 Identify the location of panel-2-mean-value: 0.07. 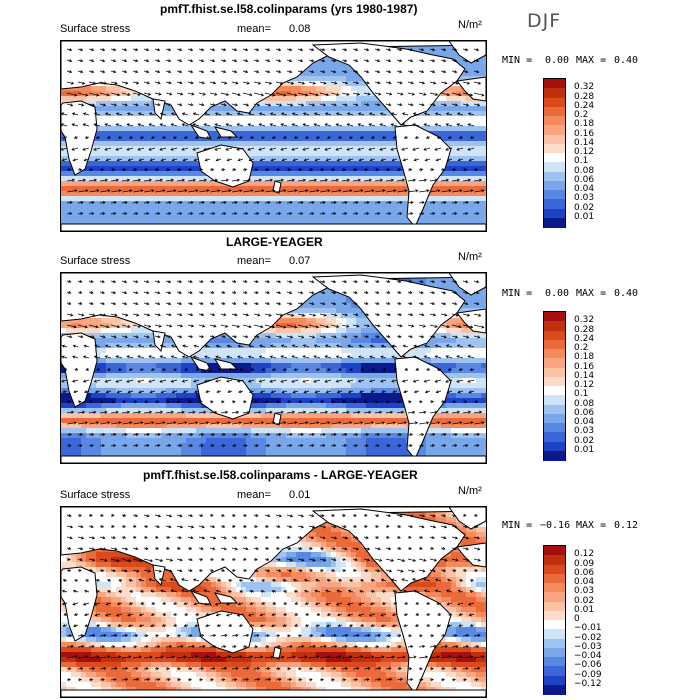
(300, 261).